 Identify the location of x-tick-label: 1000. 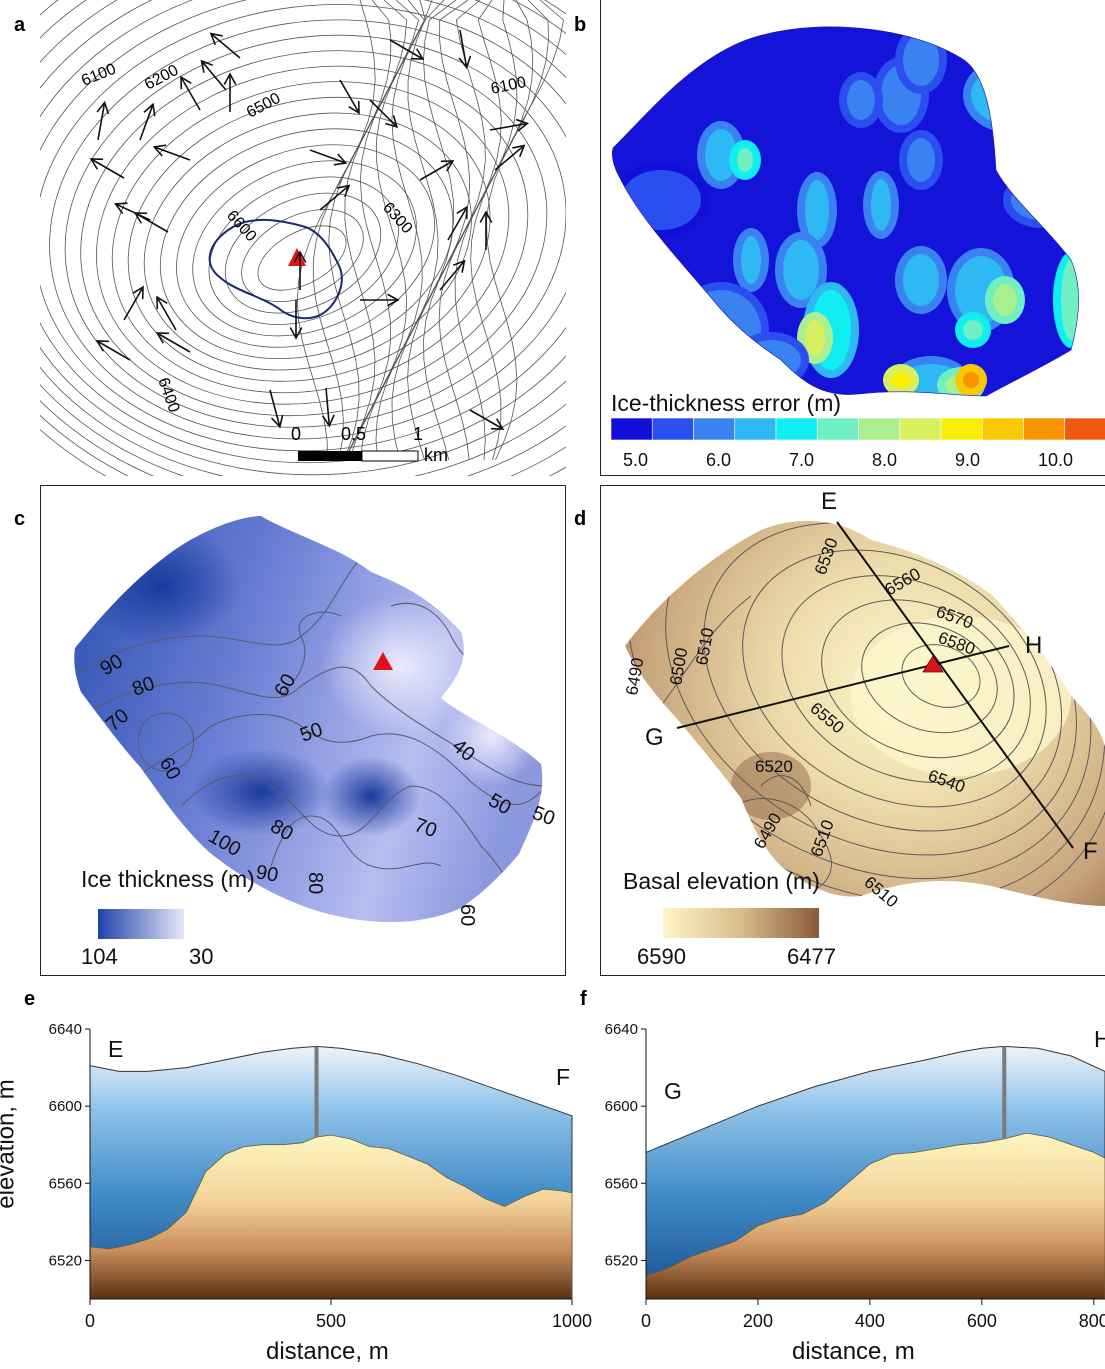
(572, 1321).